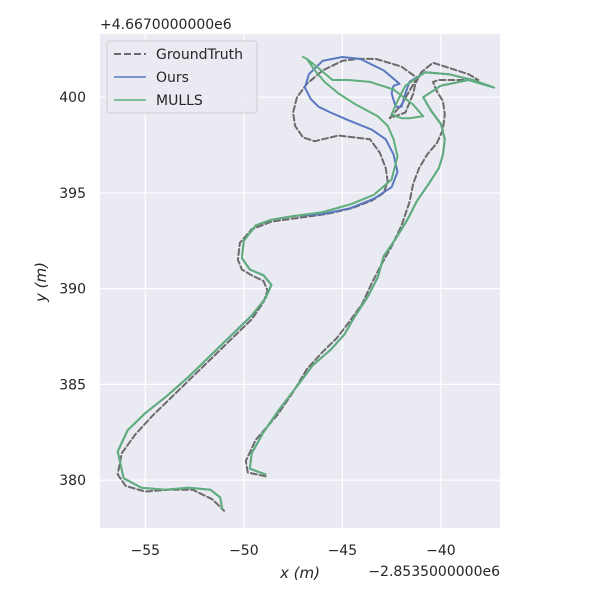 The width and height of the screenshot is (600, 600). Describe the element at coordinates (199, 55) in the screenshot. I see `legend-label-groundtruth: GroundTruth` at that location.